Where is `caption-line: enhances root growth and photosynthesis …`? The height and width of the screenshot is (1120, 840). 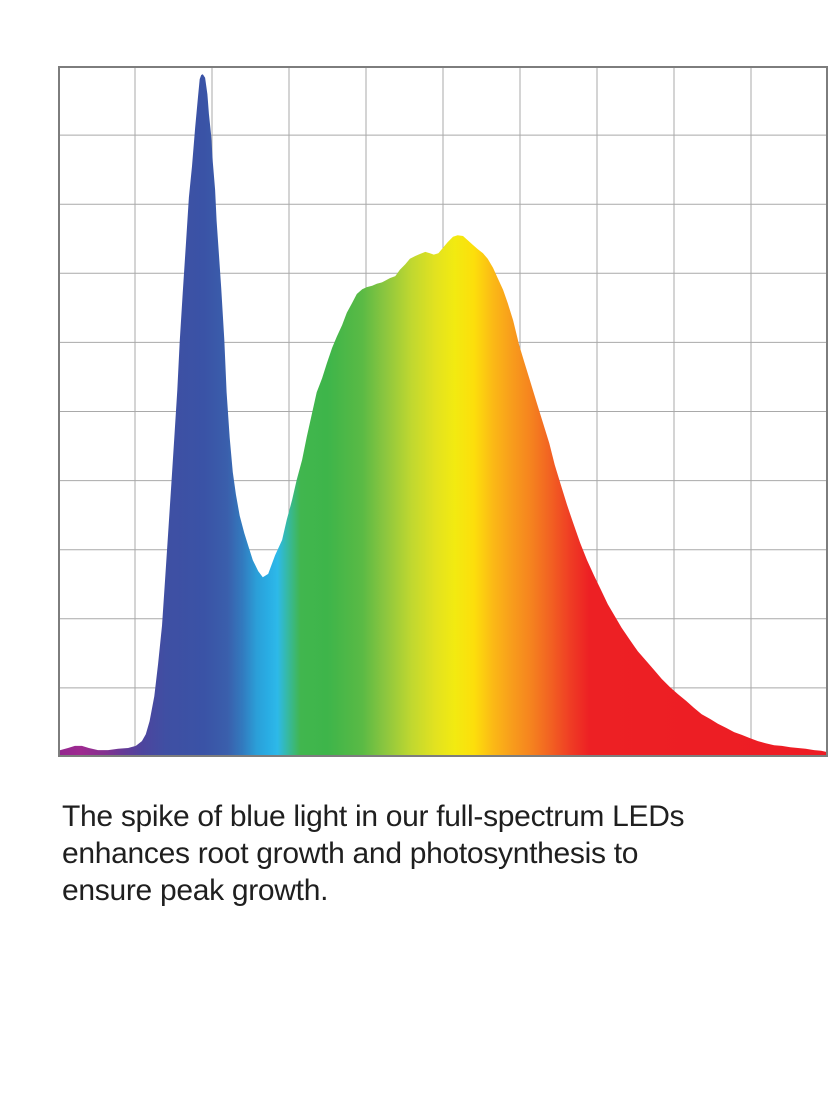 caption-line: enhances root growth and photosynthesis … is located at coordinates (350, 853).